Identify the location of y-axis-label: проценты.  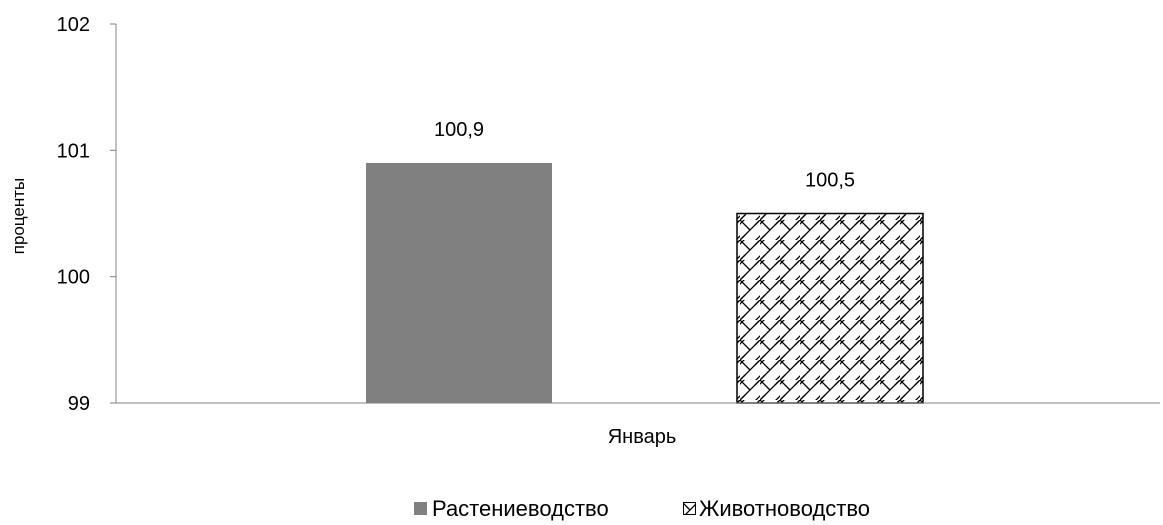
(18, 216).